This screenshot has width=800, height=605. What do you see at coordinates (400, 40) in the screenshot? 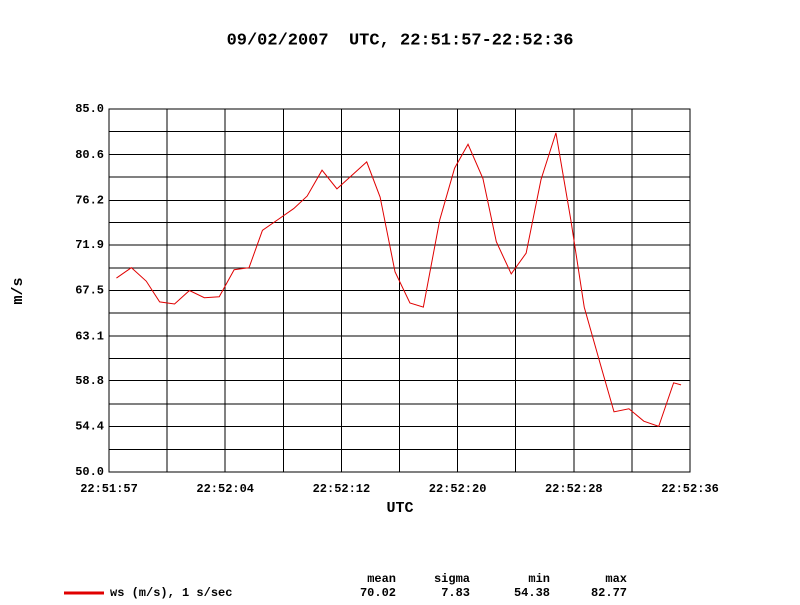
I see `chart-title: 09/02/2007 UTC, 22:51:57-22:52:36` at bounding box center [400, 40].